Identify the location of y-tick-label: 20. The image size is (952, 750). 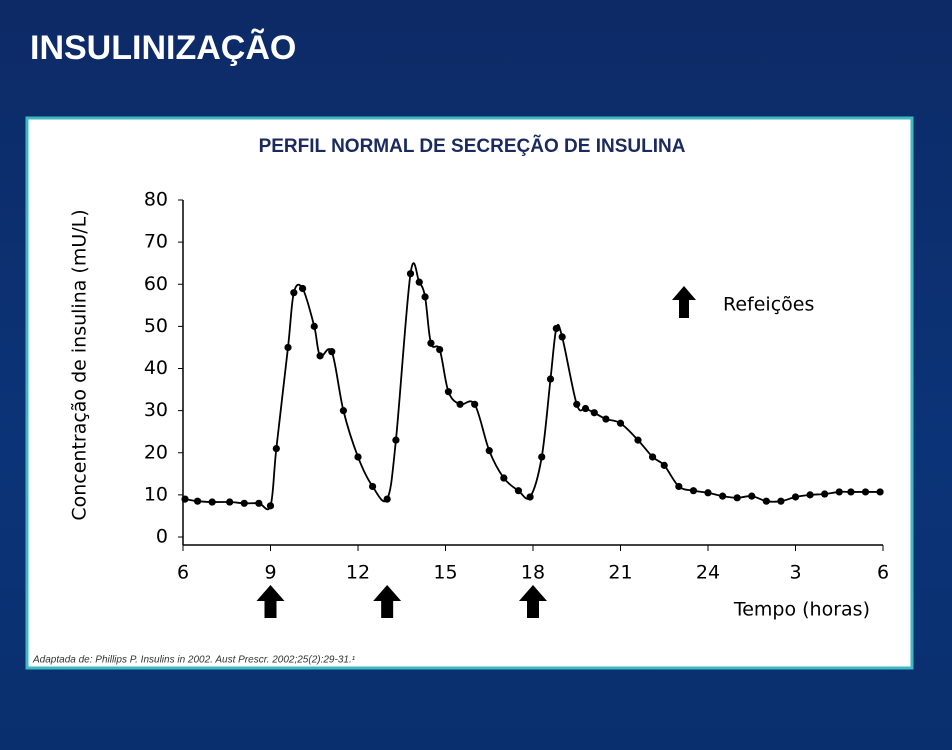
(156, 452).